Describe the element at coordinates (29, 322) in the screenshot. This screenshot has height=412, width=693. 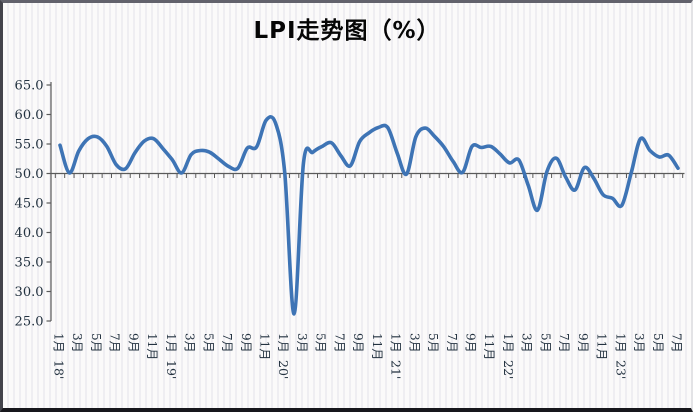
I see `y-tick-label: 25.0` at that location.